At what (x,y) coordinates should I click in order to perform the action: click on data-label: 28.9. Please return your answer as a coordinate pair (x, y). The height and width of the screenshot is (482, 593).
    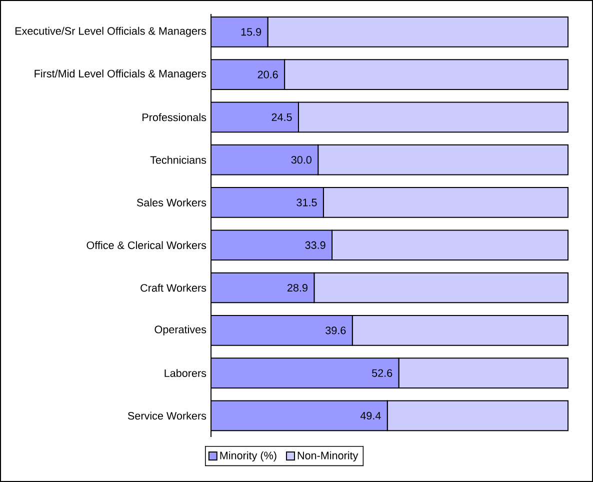
    Looking at the image, I should click on (298, 288).